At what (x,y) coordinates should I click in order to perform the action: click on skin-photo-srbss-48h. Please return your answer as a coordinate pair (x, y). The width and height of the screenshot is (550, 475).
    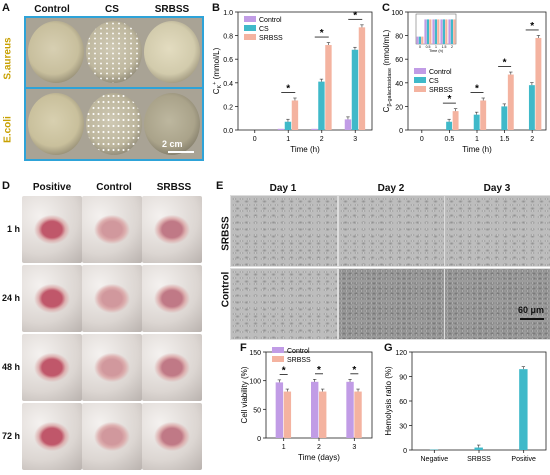
    Looking at the image, I should click on (172, 367).